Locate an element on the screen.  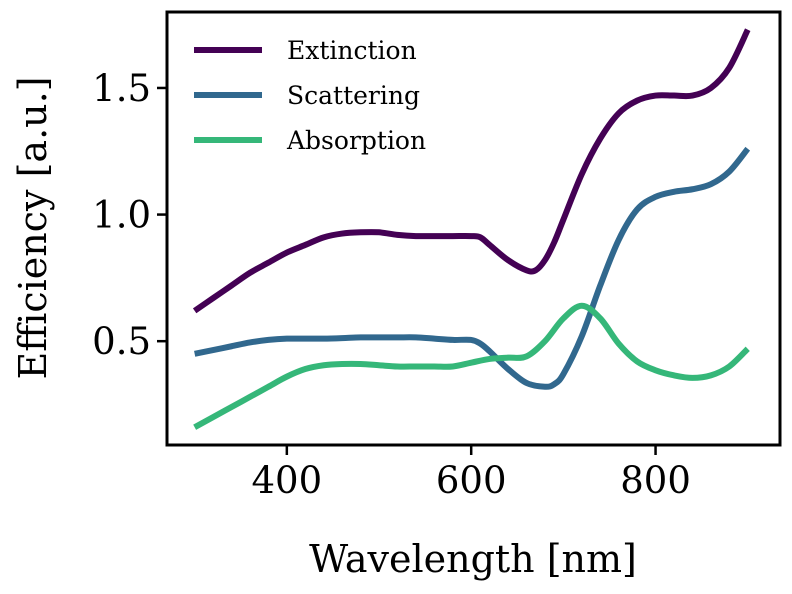
legend: Extinction Scattering Absorption is located at coordinates (310, 95).